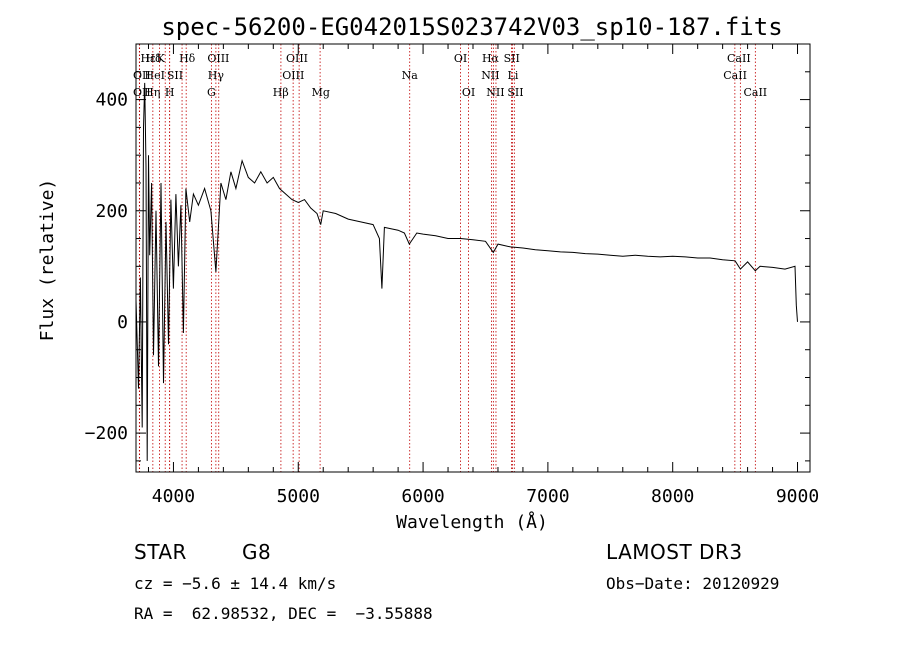 Image resolution: width=900 pixels, height=649 pixels. What do you see at coordinates (161, 58) in the screenshot?
I see `line-marker-label: K` at bounding box center [161, 58].